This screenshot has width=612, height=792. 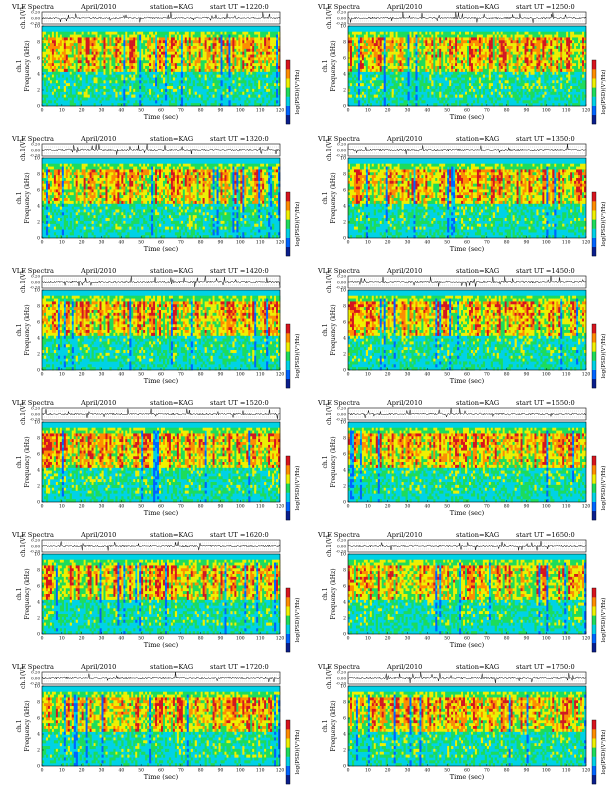 I want to click on freq-tick-label: 10, so click(x=37, y=27).